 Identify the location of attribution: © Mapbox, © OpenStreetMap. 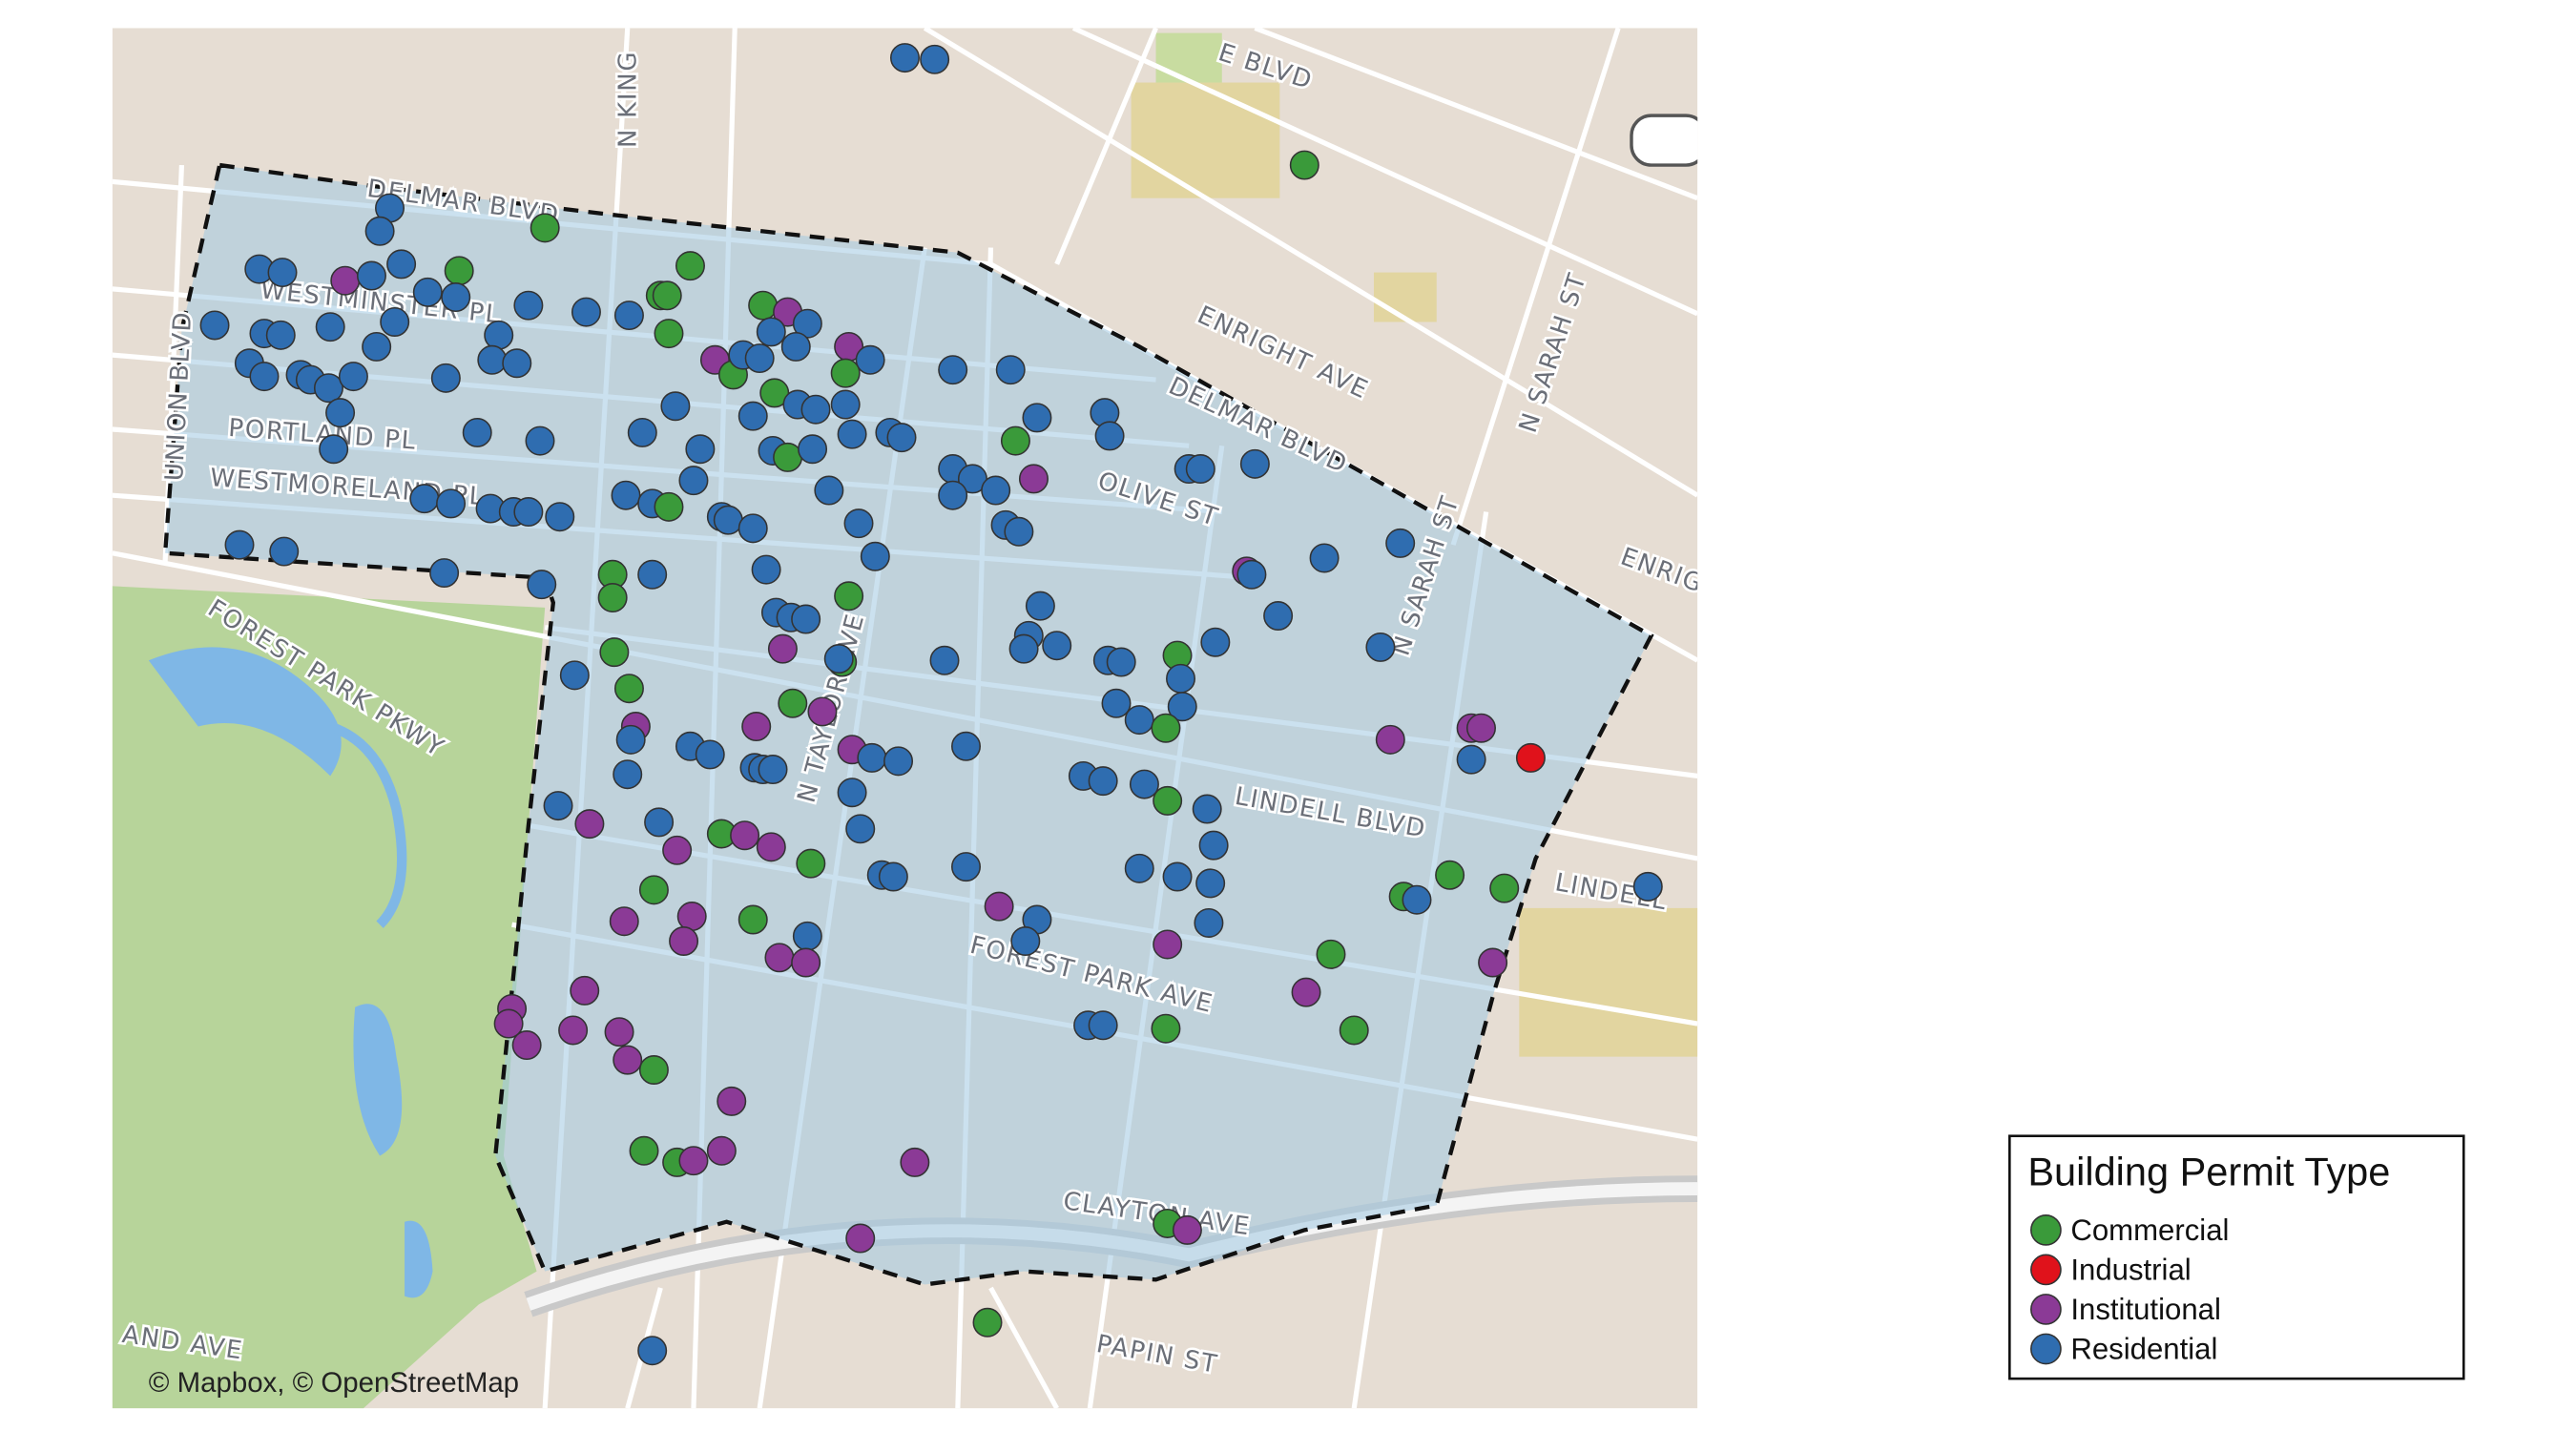
(334, 1383).